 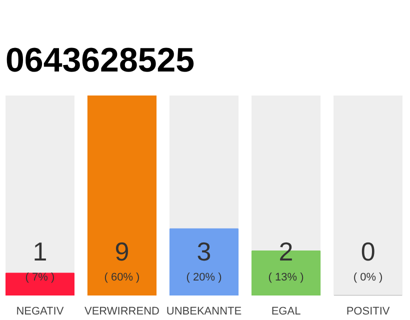 What do you see at coordinates (204, 312) in the screenshot?
I see `x-tick-label: UNBEKANNTE` at bounding box center [204, 312].